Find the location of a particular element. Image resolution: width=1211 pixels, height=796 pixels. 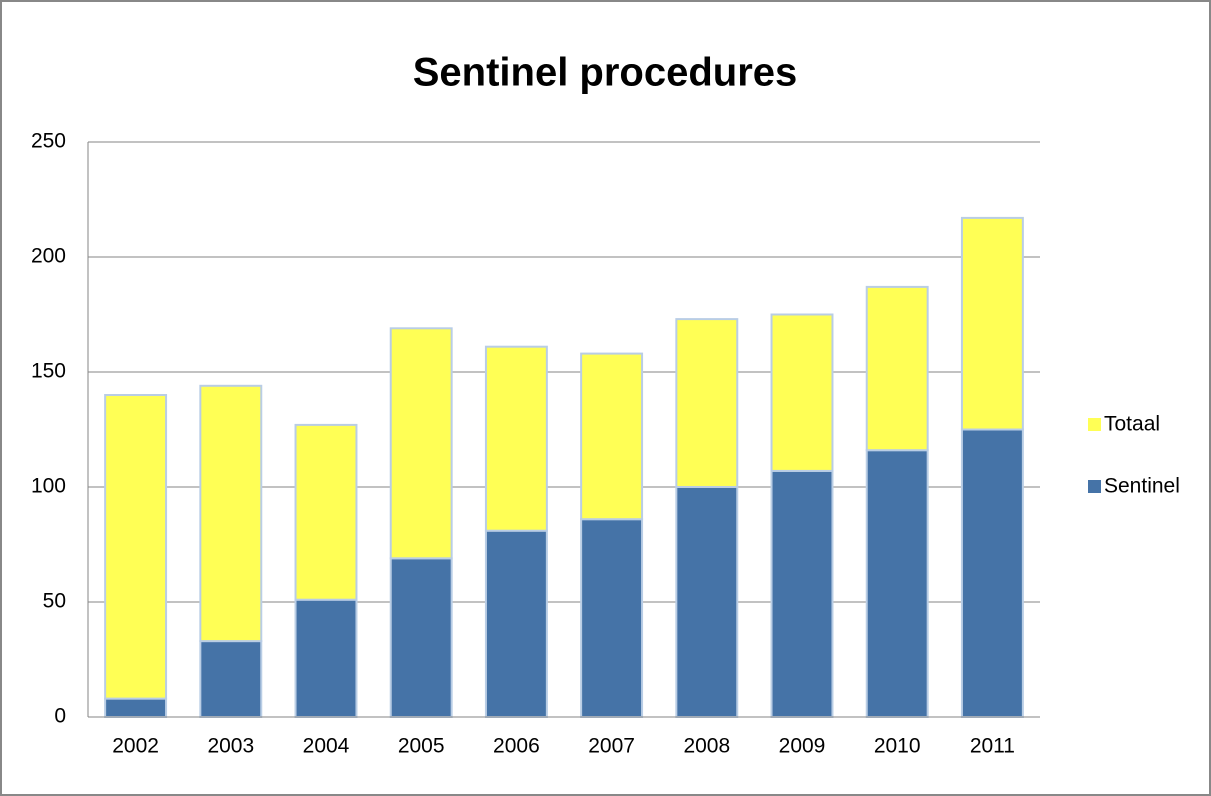

legend-label: Totaal is located at coordinates (1132, 424).